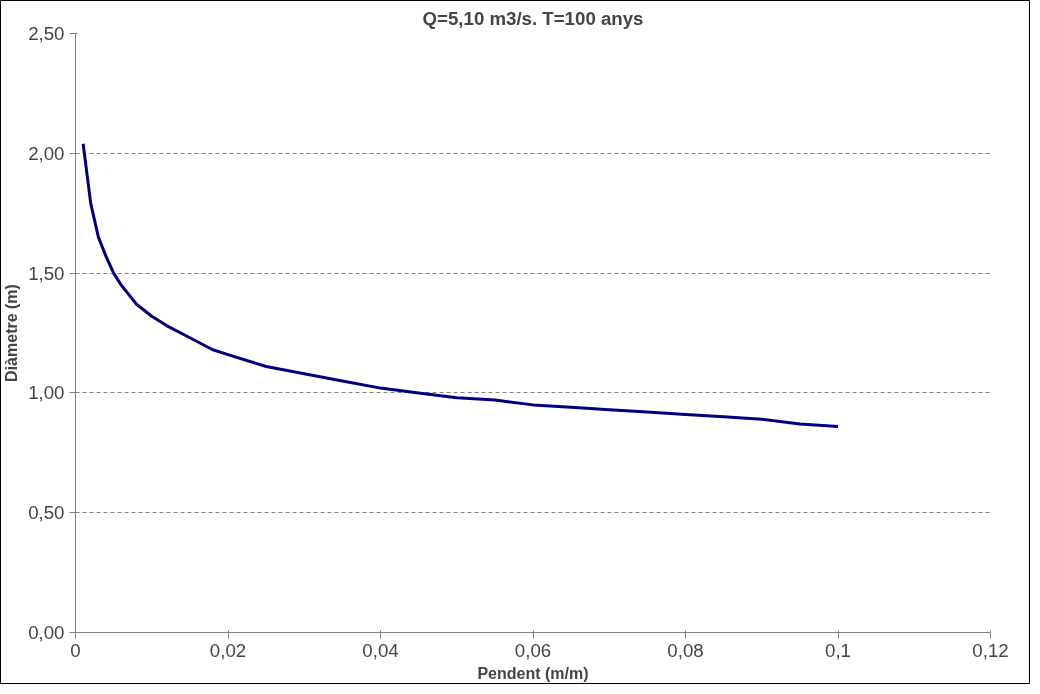 The width and height of the screenshot is (1040, 694). What do you see at coordinates (75, 650) in the screenshot?
I see `x-tick-label: 0` at bounding box center [75, 650].